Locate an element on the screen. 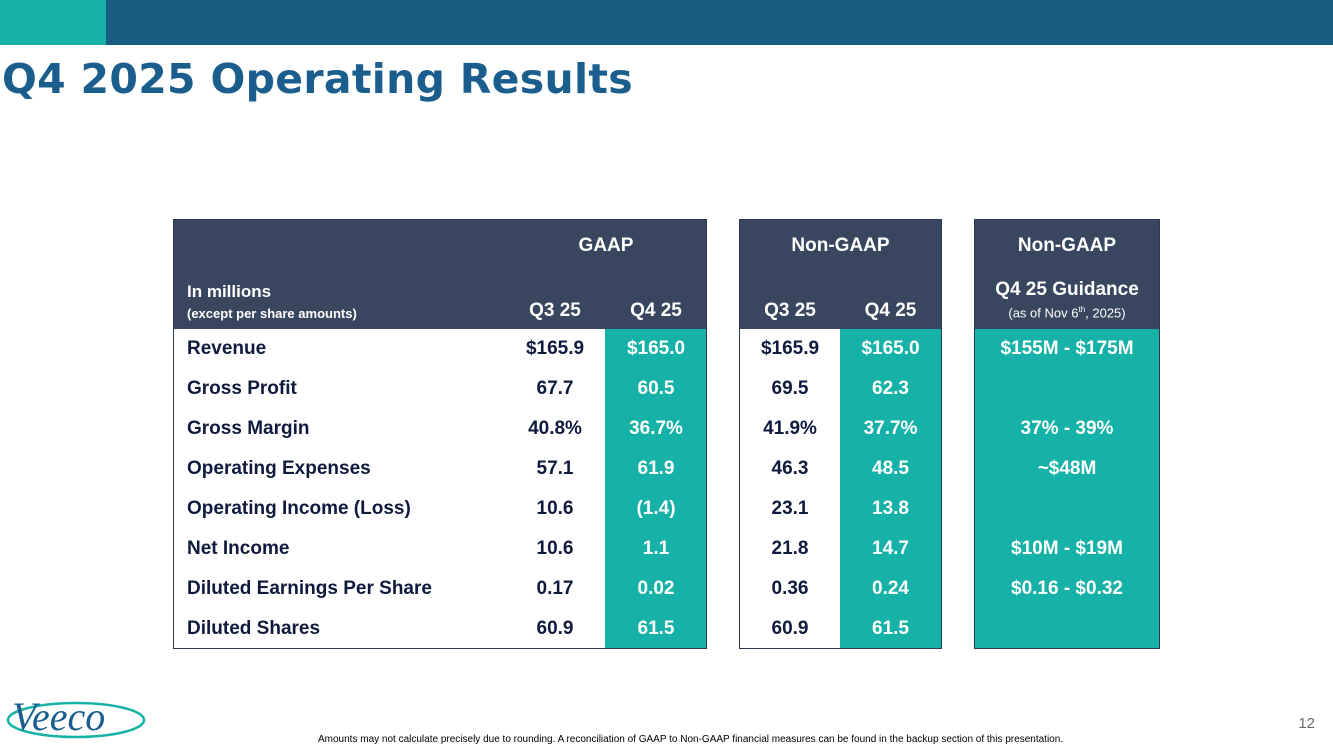  gaap-q3-value: 67.7 is located at coordinates (555, 388).